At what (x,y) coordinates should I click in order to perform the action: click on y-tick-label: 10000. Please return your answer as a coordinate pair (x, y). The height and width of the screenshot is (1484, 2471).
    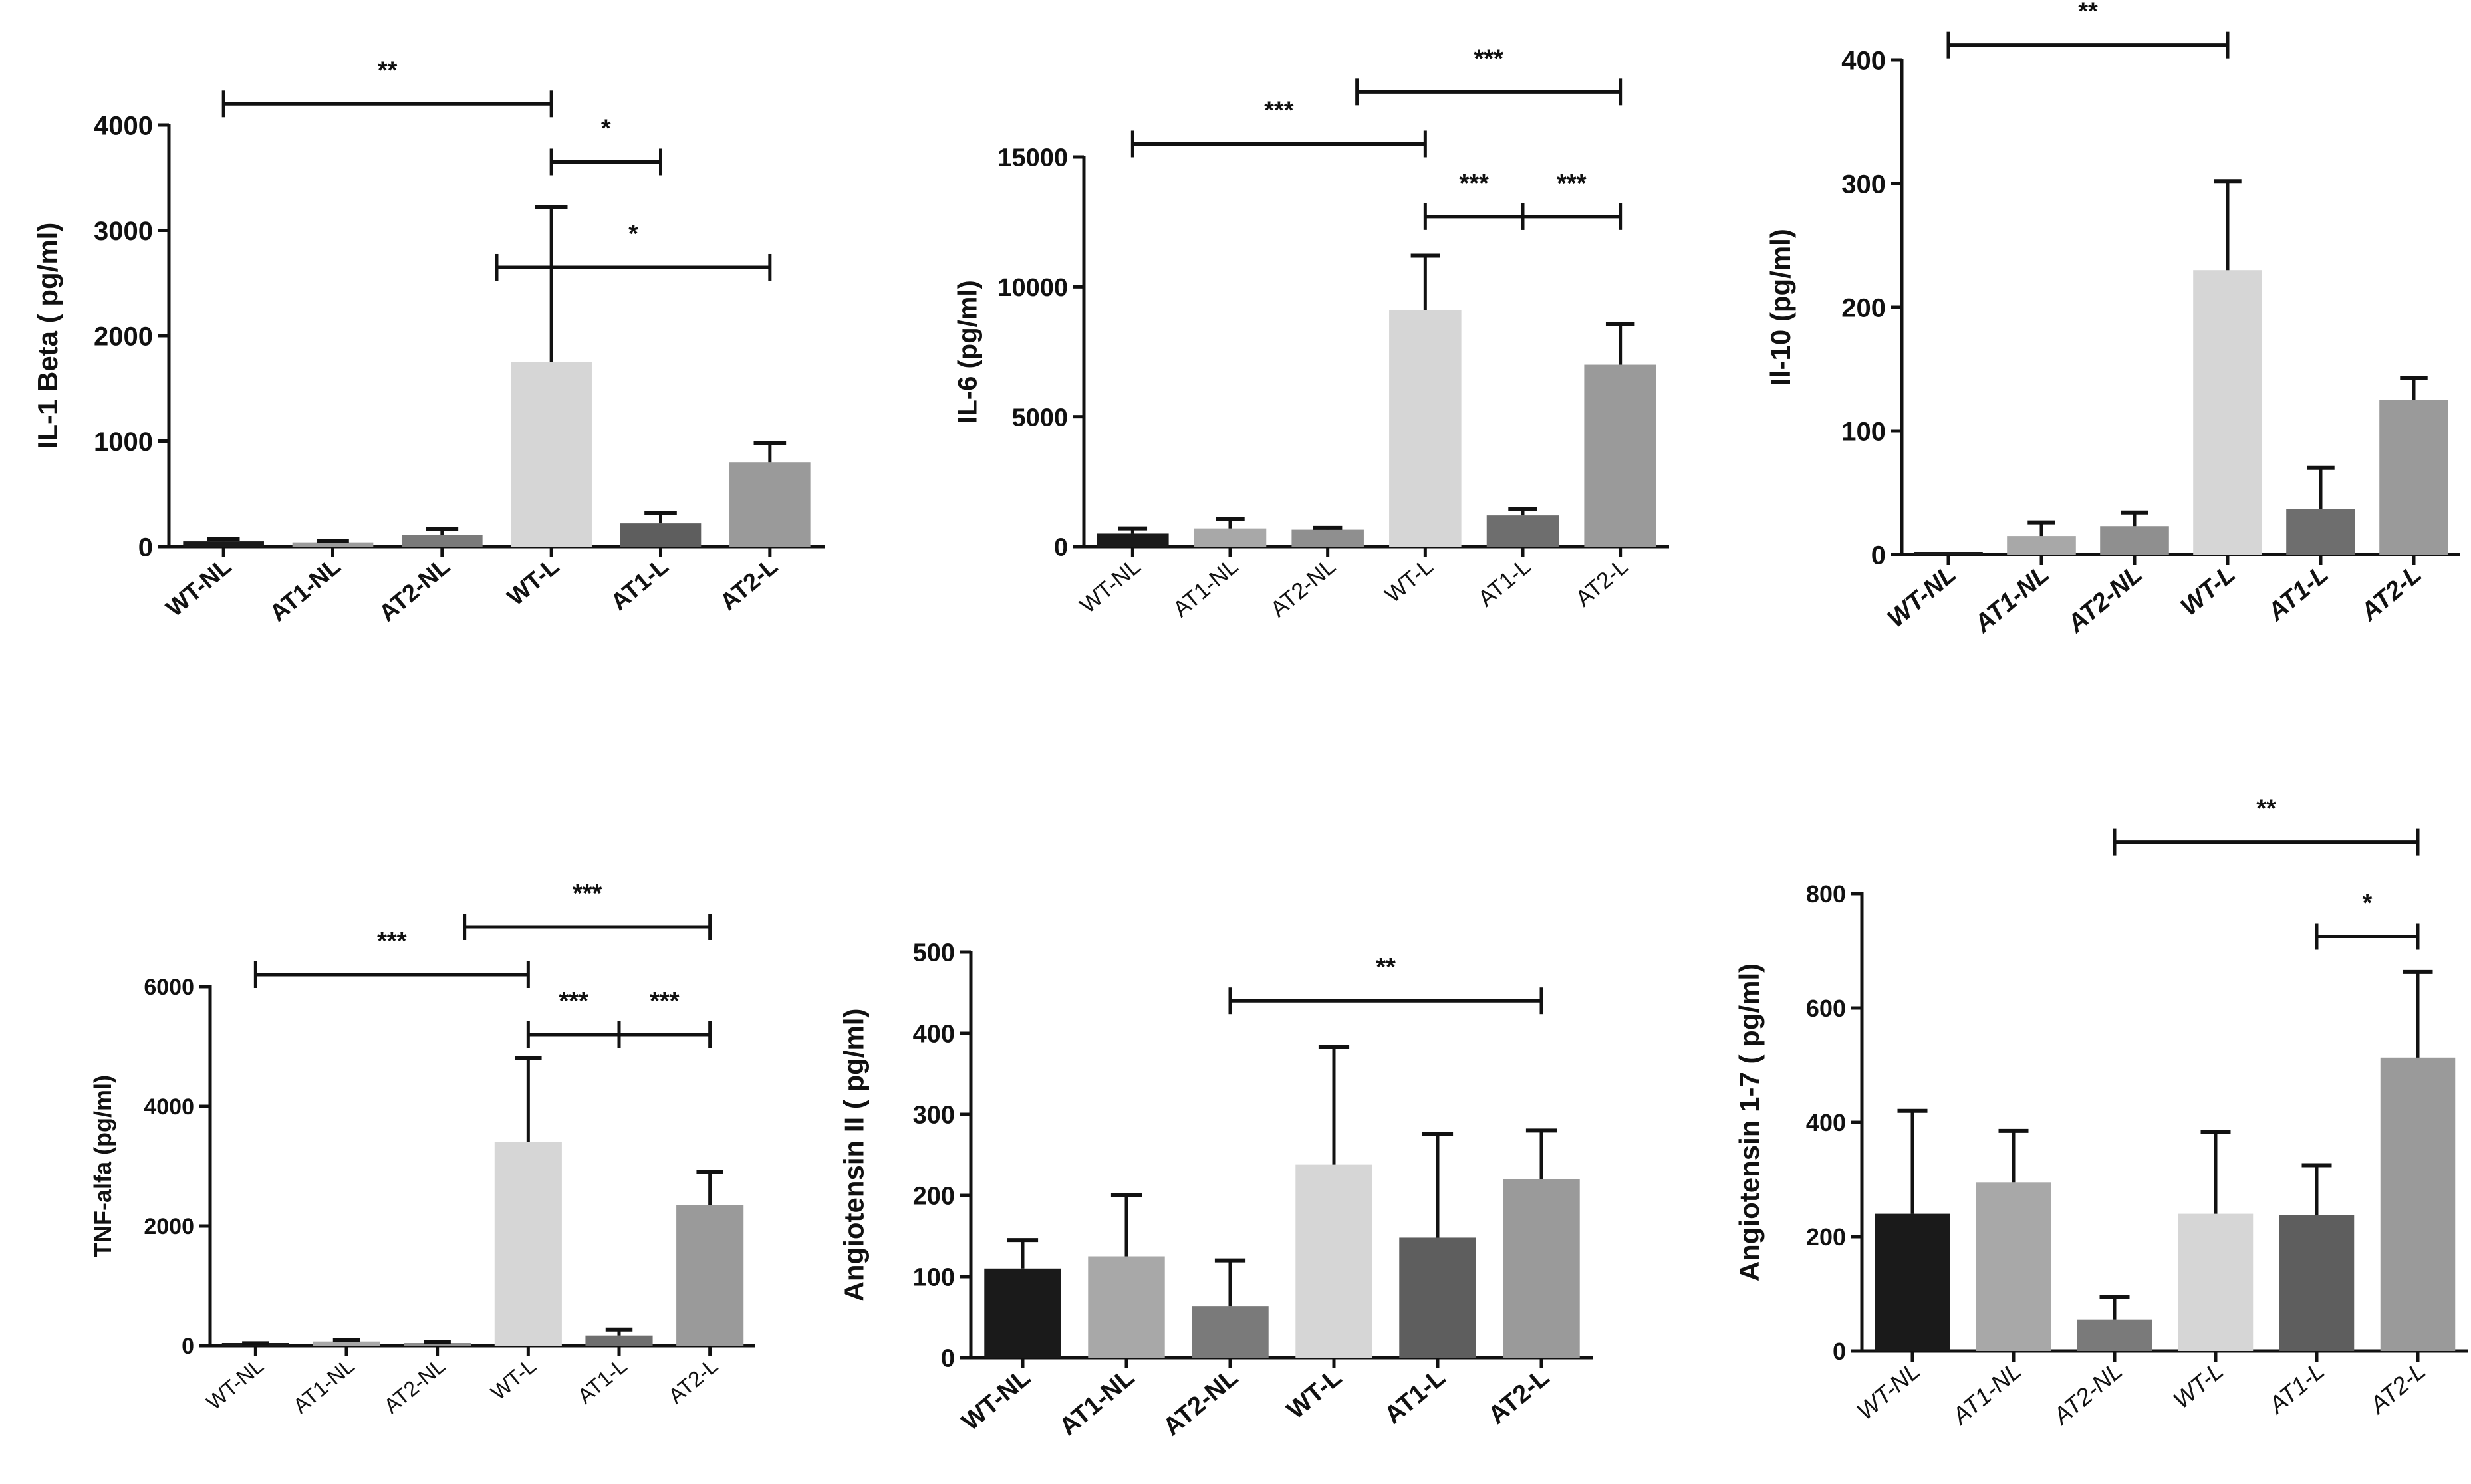
    Looking at the image, I should click on (1032, 288).